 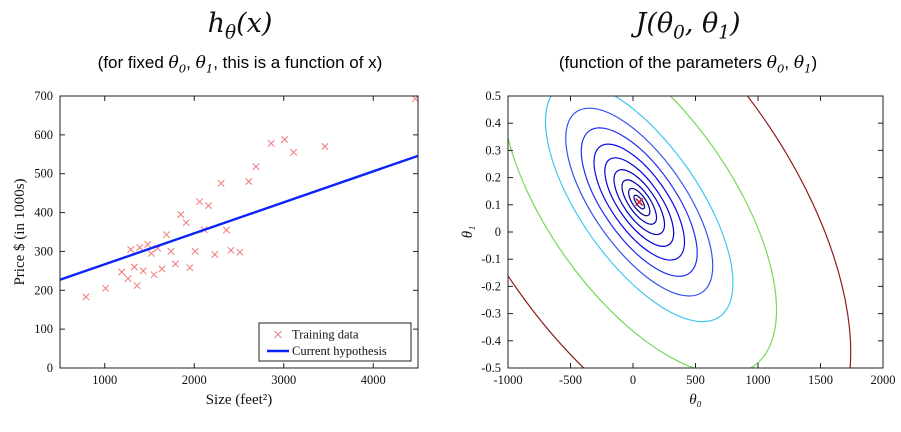 I want to click on svg-text: 4000, so click(x=373, y=380).